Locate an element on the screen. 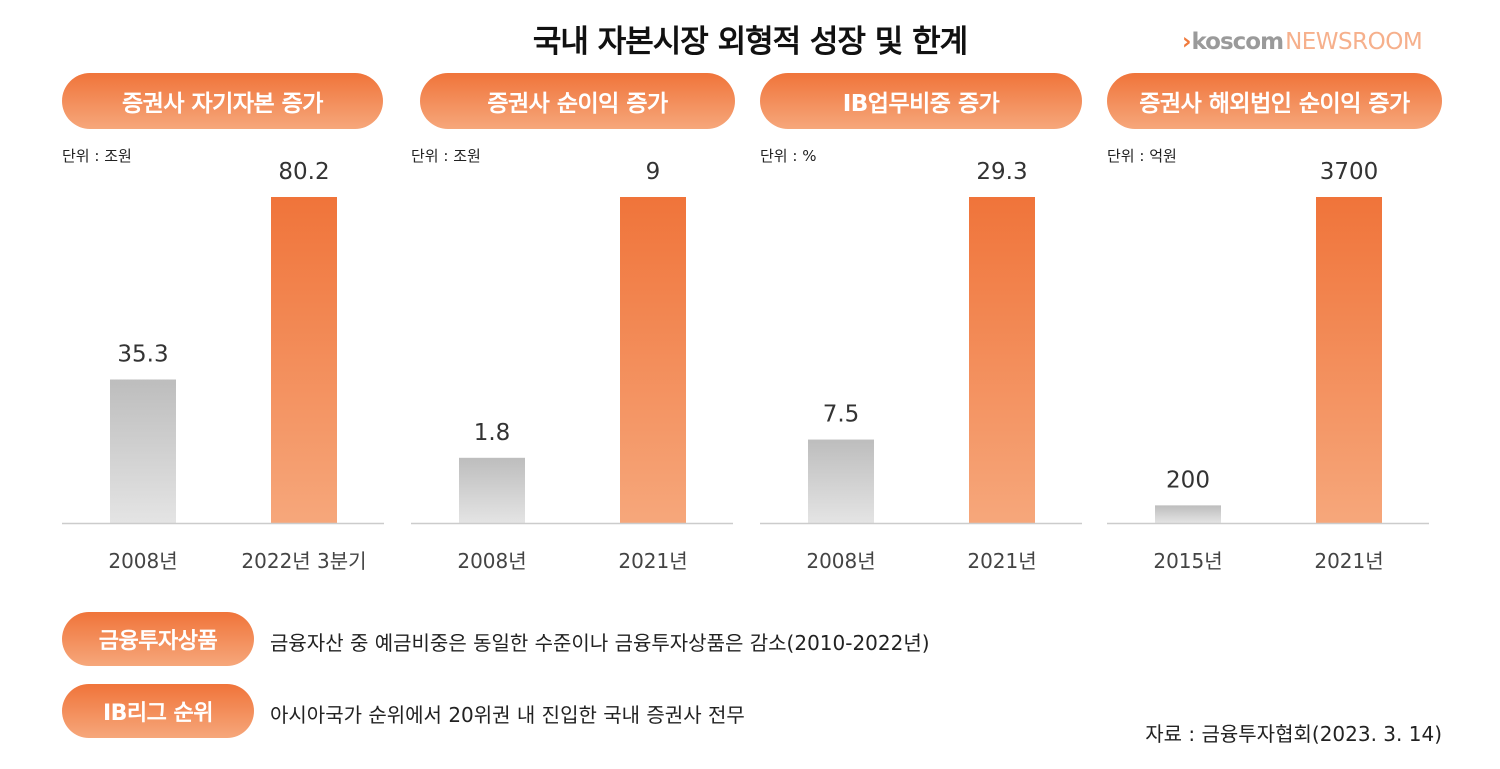 This screenshot has height=769, width=1500. bar-plot: 35.3 2008년 80.2 2022년 3분기 is located at coordinates (223, 366).